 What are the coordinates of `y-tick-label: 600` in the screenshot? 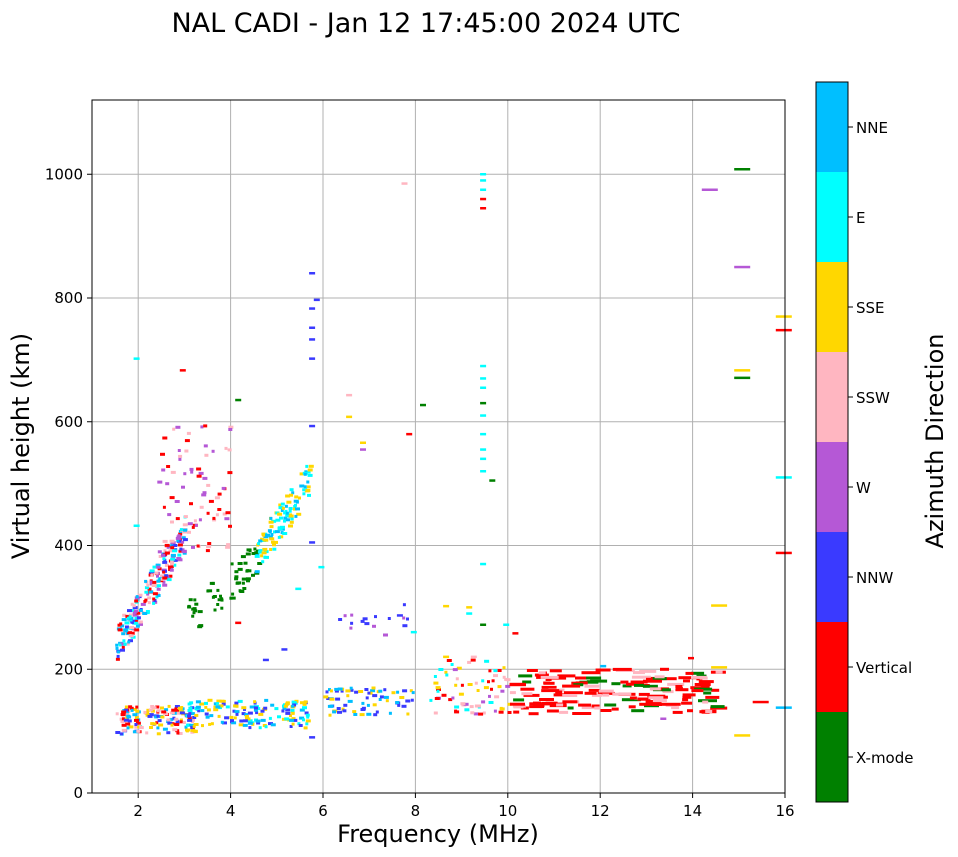 It's located at (68, 422).